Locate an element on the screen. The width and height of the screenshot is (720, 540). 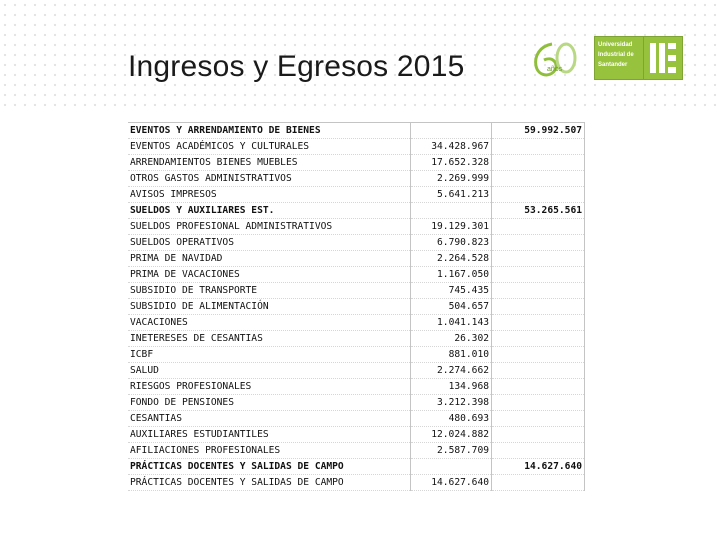
table-row: AFILIACIONES PROFESIONALES 2.587.709 is located at coordinates (356, 450).